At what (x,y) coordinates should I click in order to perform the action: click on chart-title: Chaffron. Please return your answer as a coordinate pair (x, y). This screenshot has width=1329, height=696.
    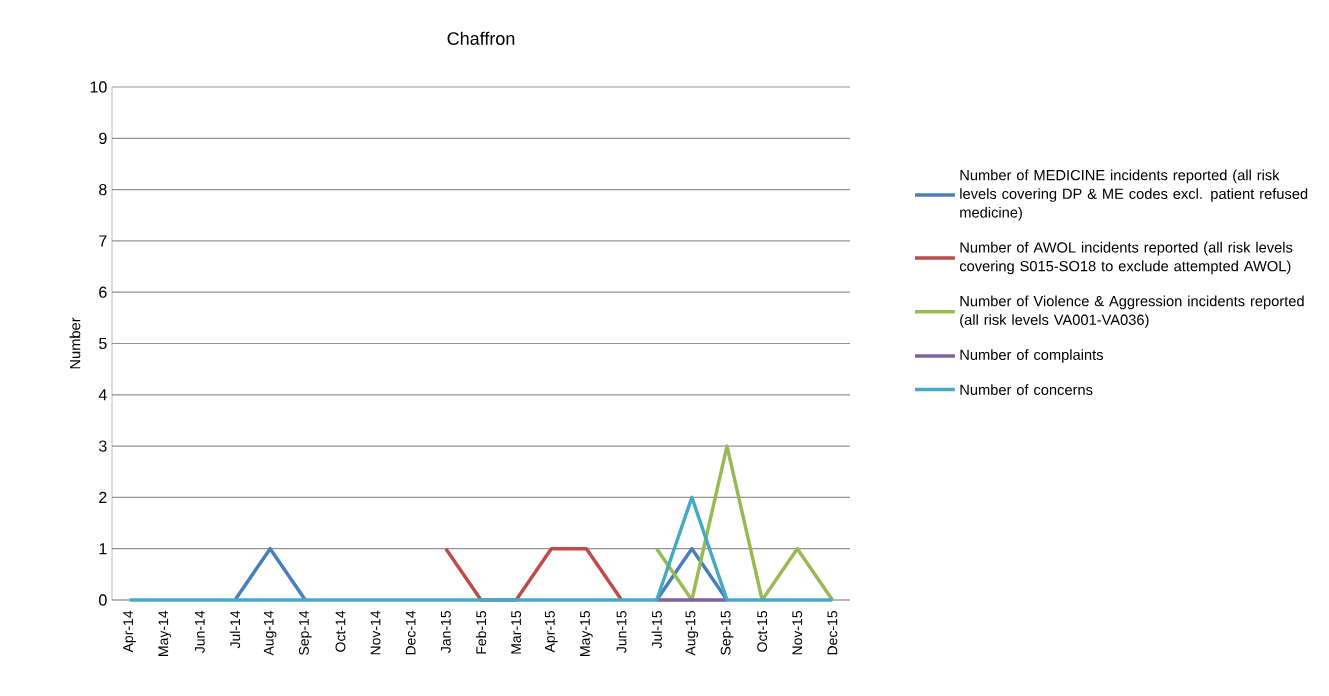
    Looking at the image, I should click on (481, 38).